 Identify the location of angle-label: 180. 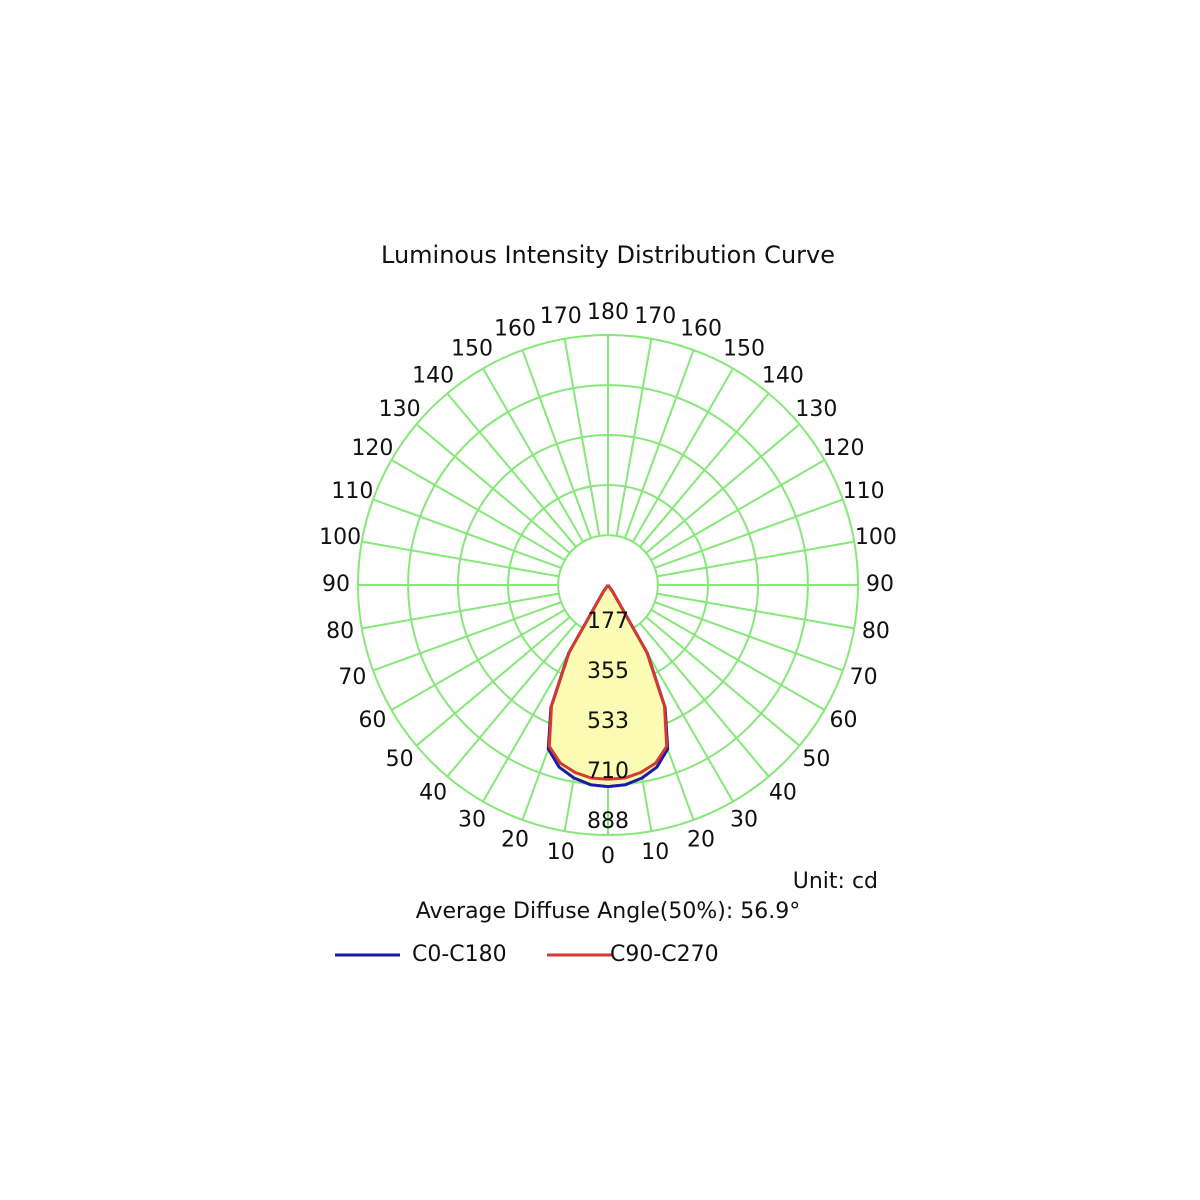
(608, 312).